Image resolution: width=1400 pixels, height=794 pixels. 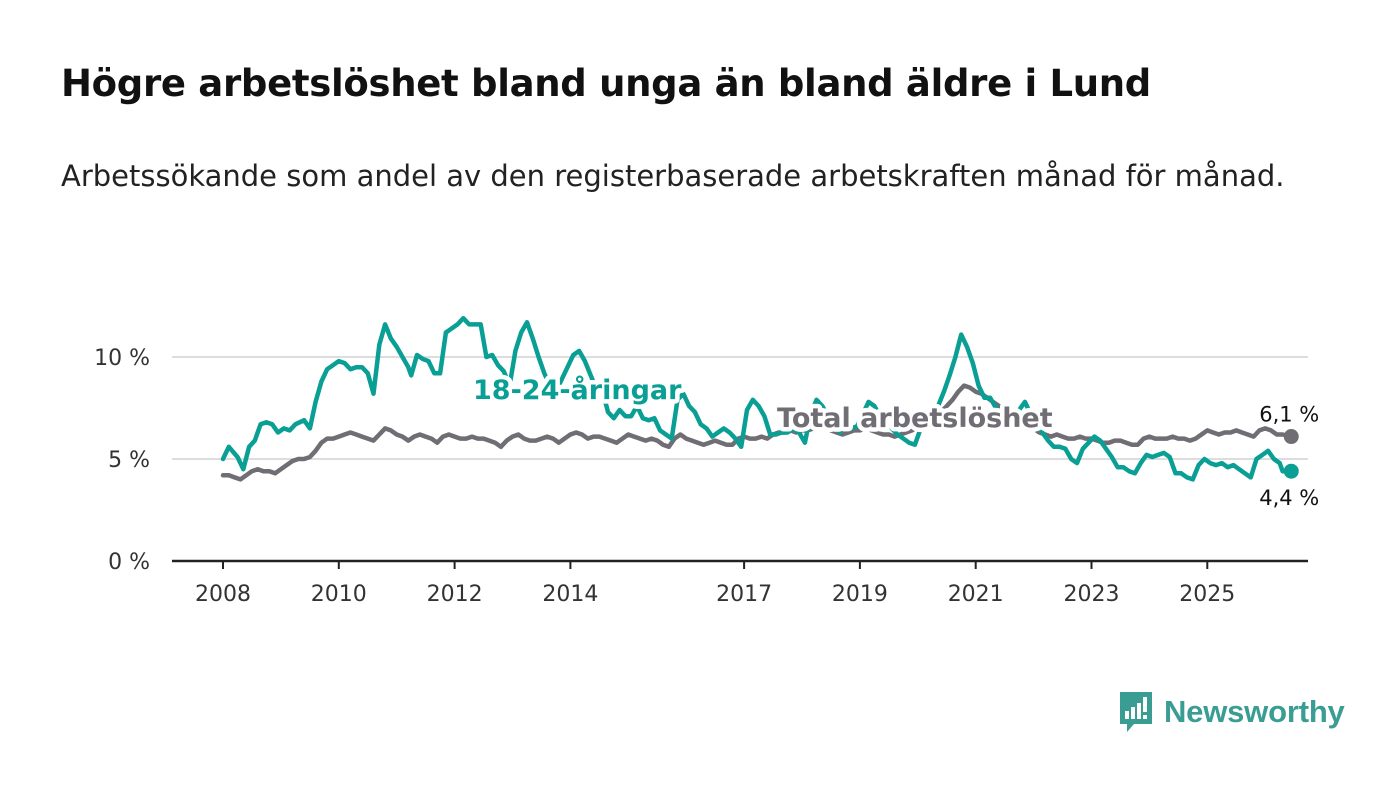 What do you see at coordinates (1207, 594) in the screenshot?
I see `x-tick-label: 2025` at bounding box center [1207, 594].